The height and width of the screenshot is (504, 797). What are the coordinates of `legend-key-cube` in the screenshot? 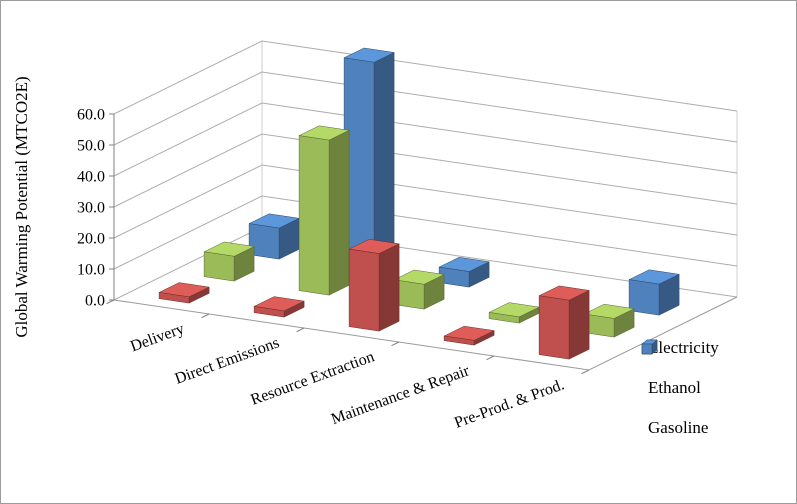 It's located at (649, 347).